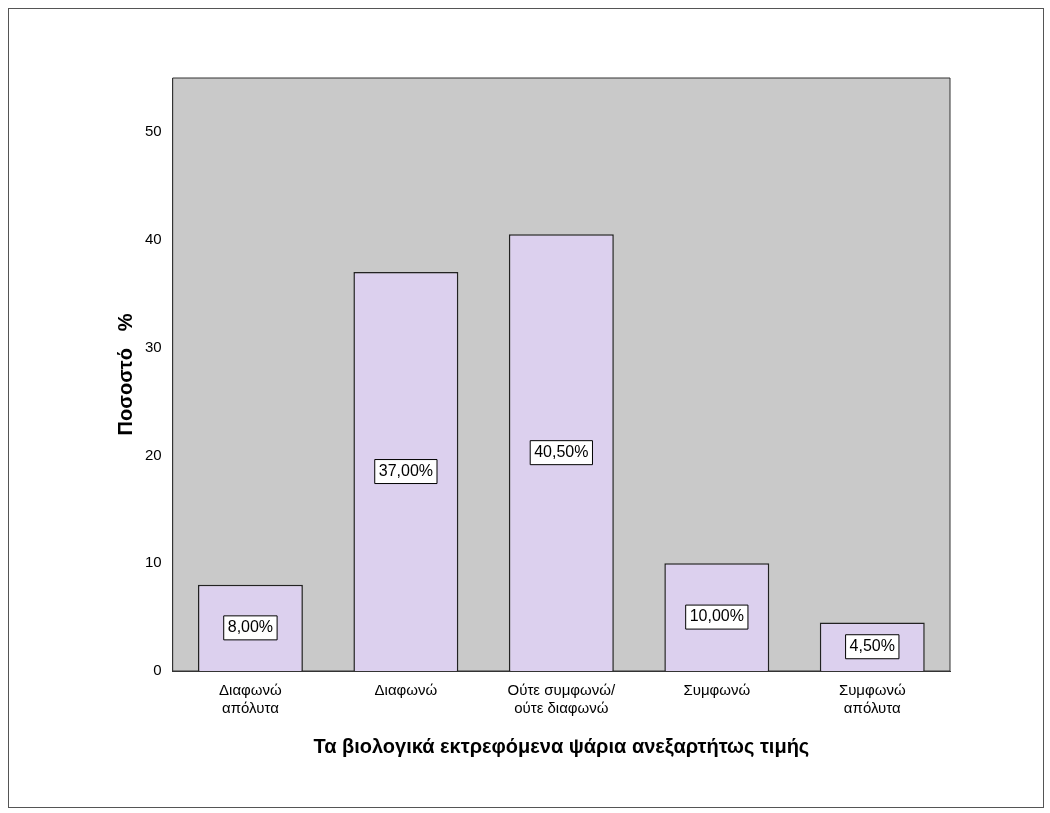 This screenshot has height=813, width=1050. I want to click on data-label: 8,00%, so click(250, 627).